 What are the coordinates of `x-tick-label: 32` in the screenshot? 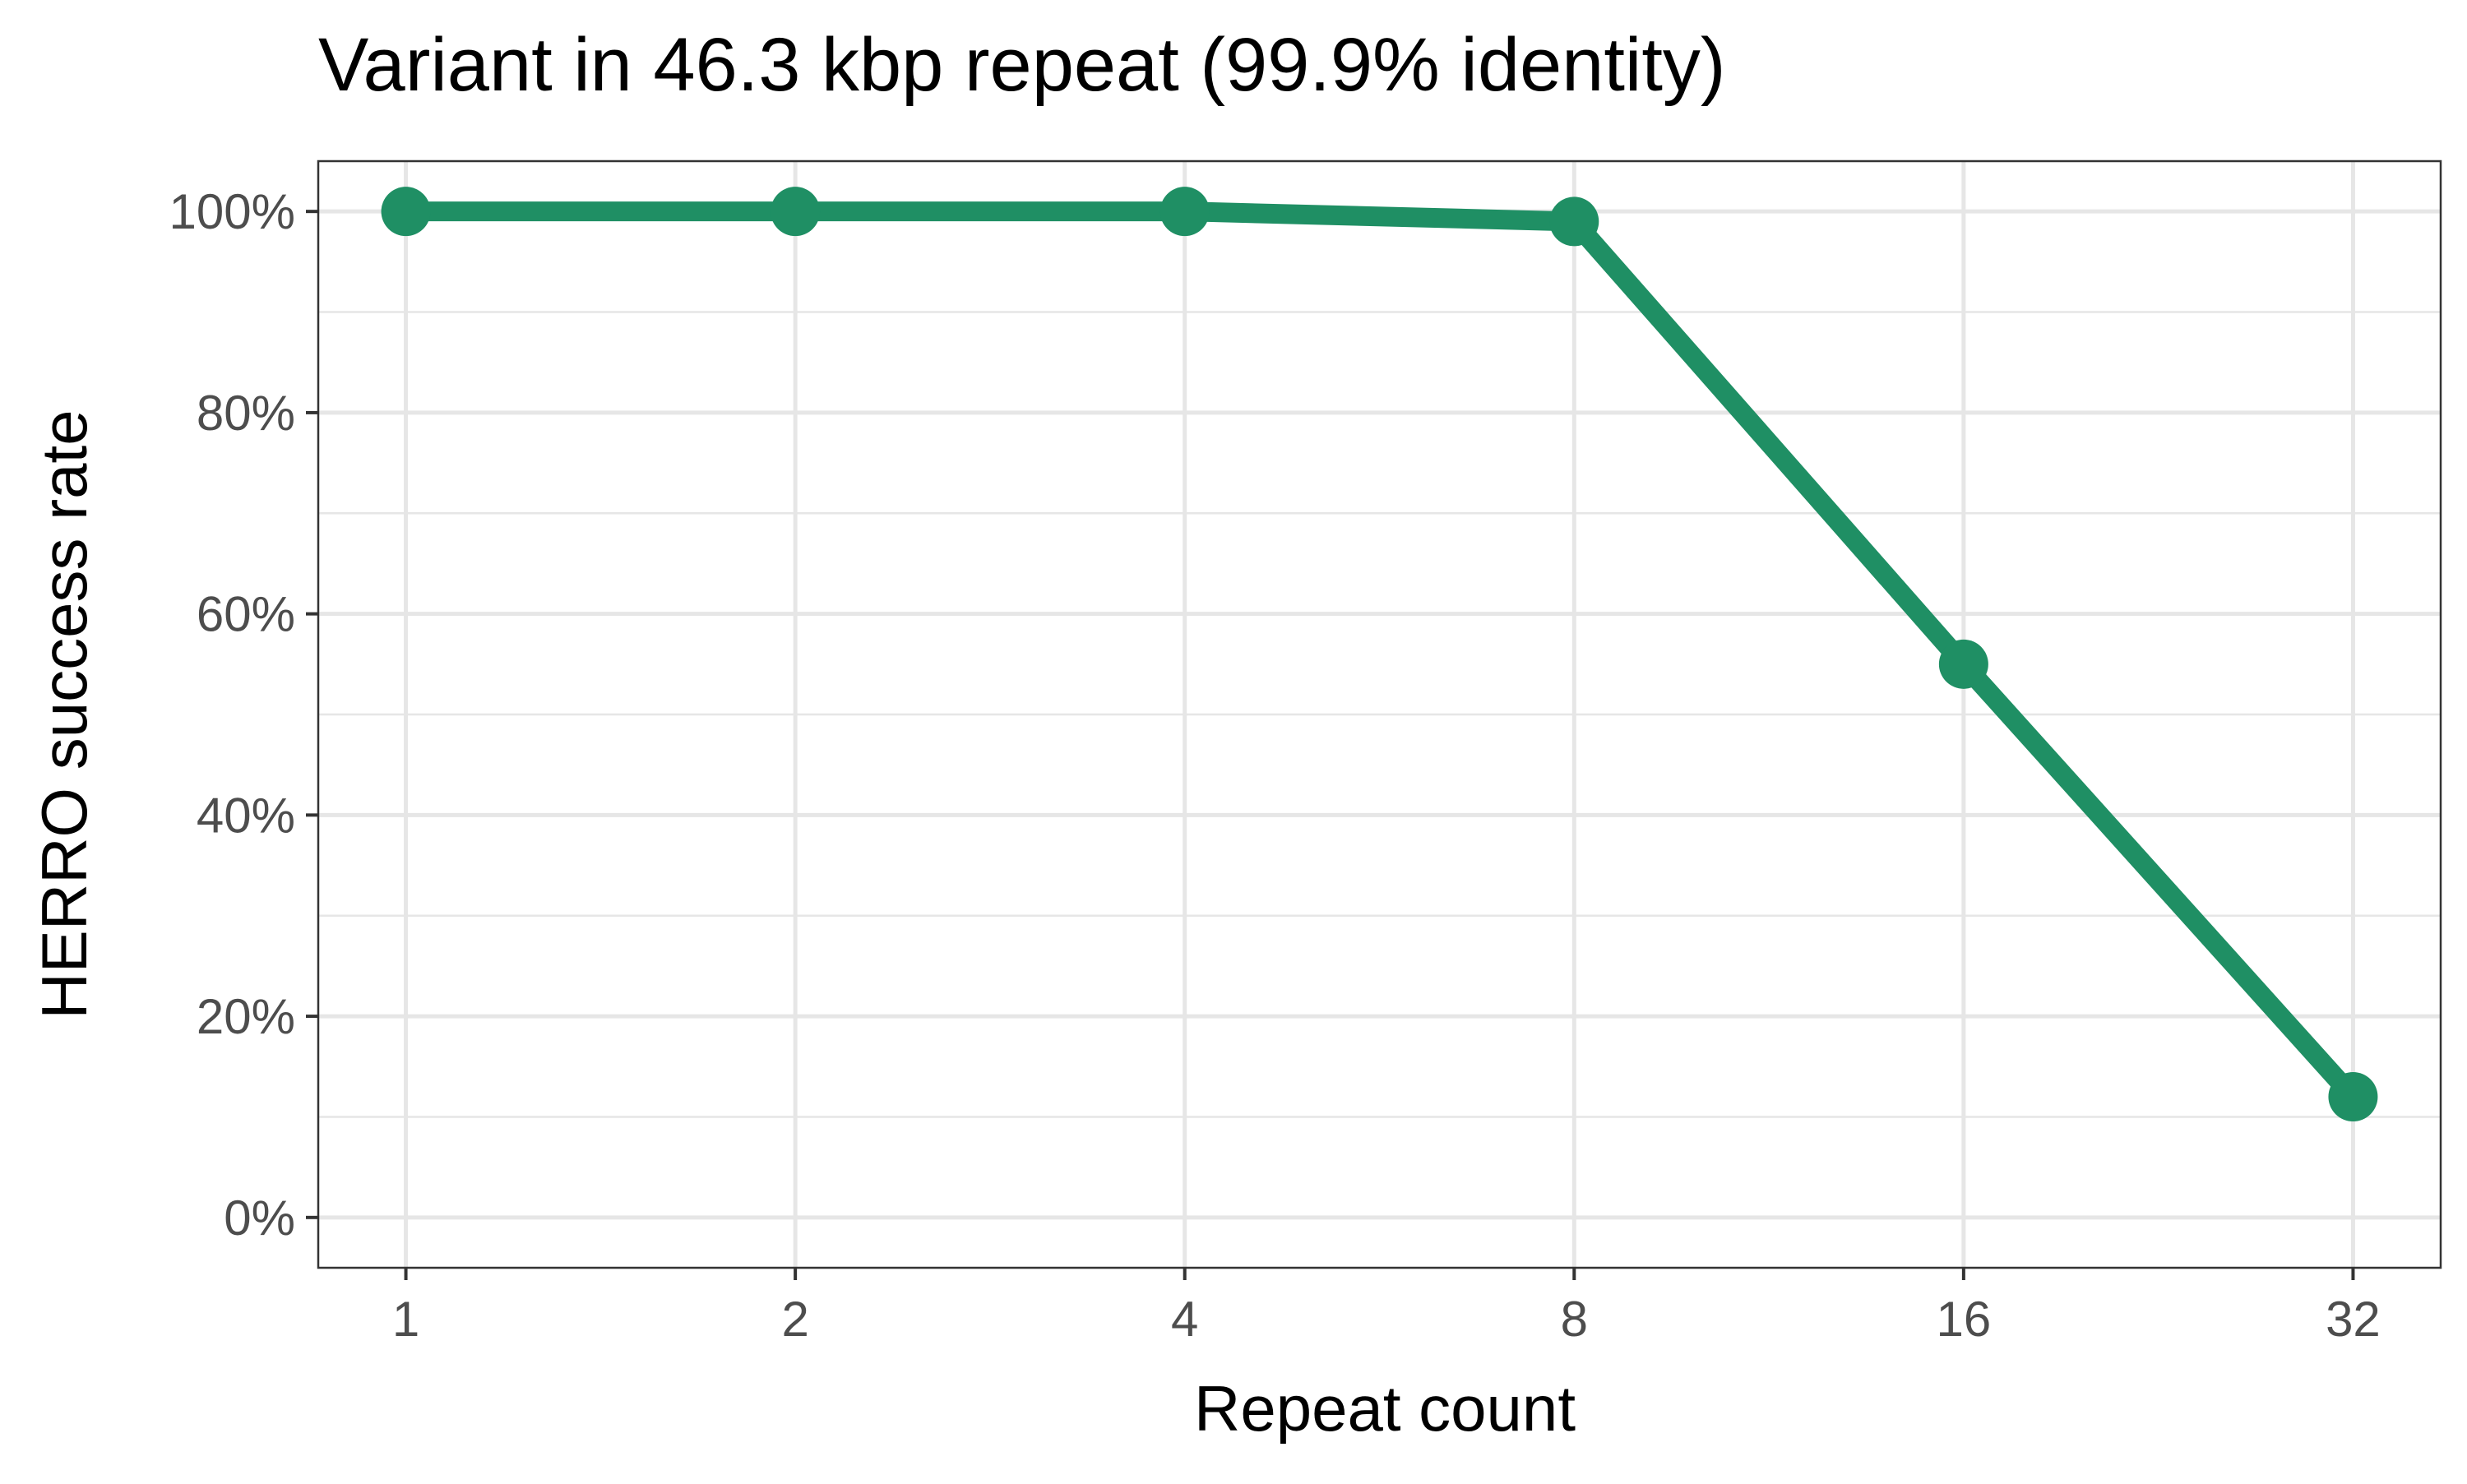 It's located at (2354, 1320).